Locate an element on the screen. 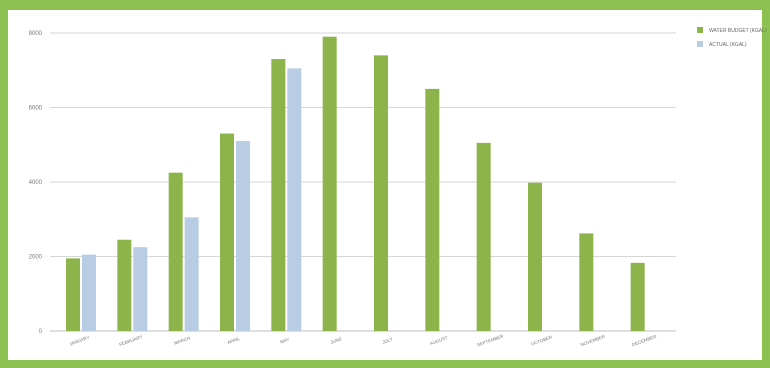 This screenshot has height=368, width=770. x-tick-label: APRIL is located at coordinates (234, 340).